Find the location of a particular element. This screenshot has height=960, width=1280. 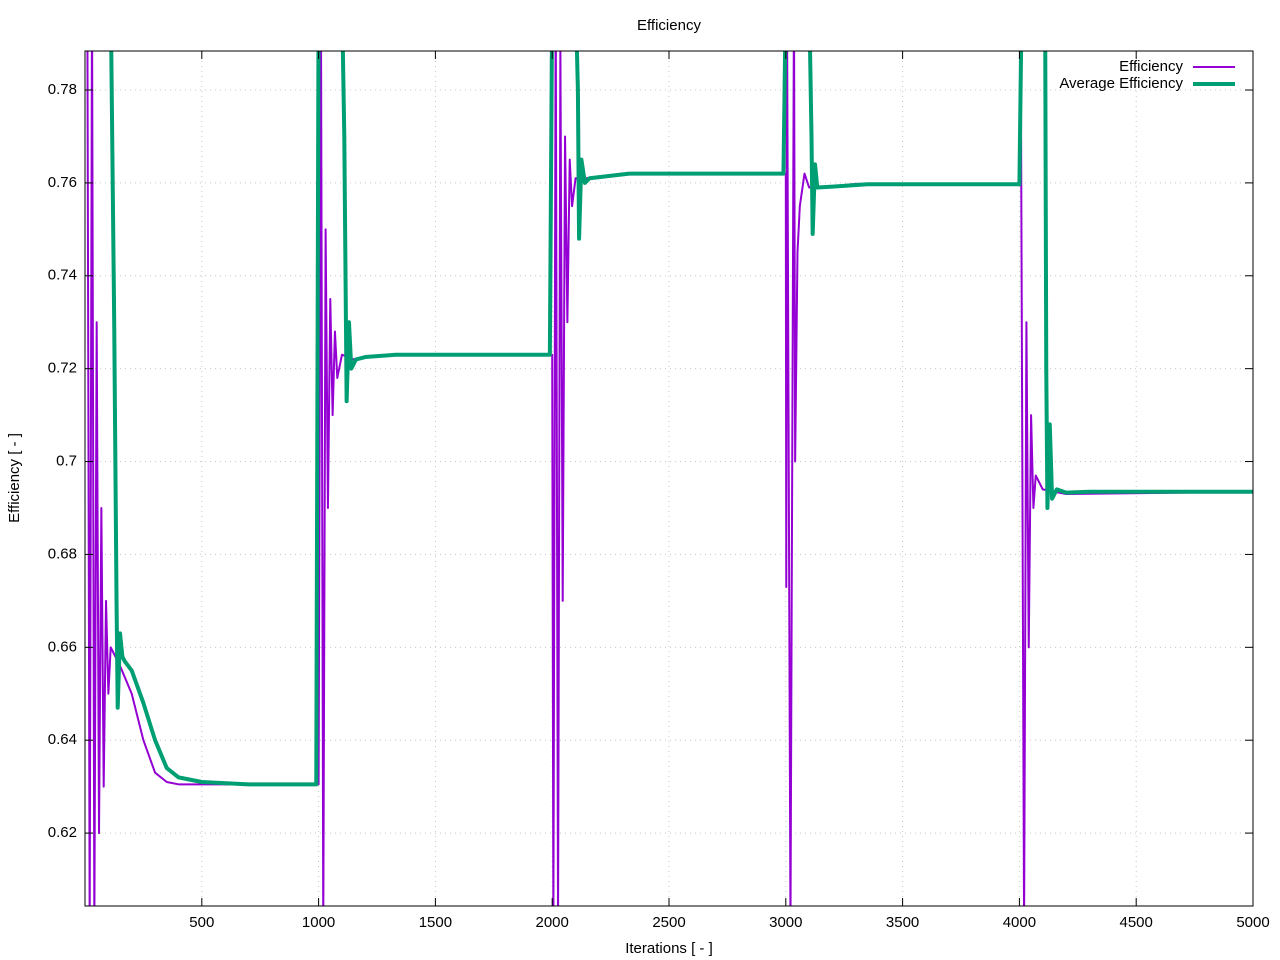

x-tick-label: 1500 is located at coordinates (435, 922).